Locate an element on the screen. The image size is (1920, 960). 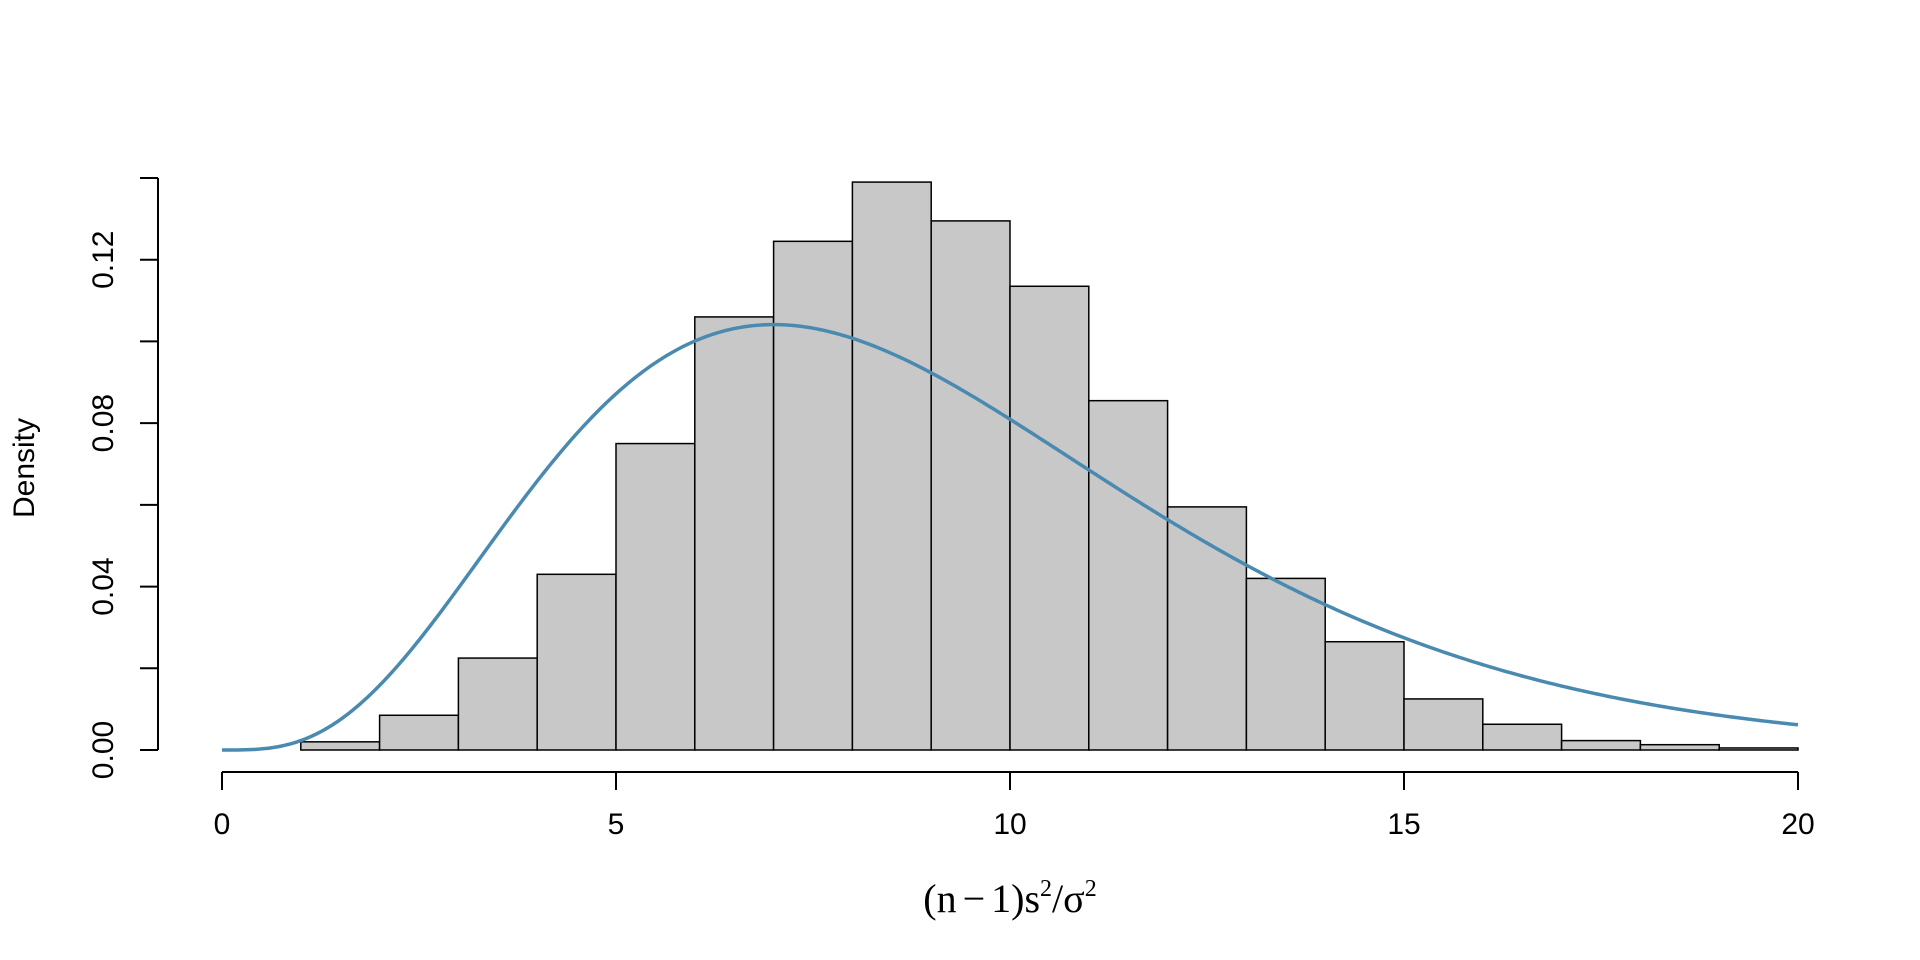
x-axis-title: (n −1)s2/σ2 is located at coordinates (1009, 898).